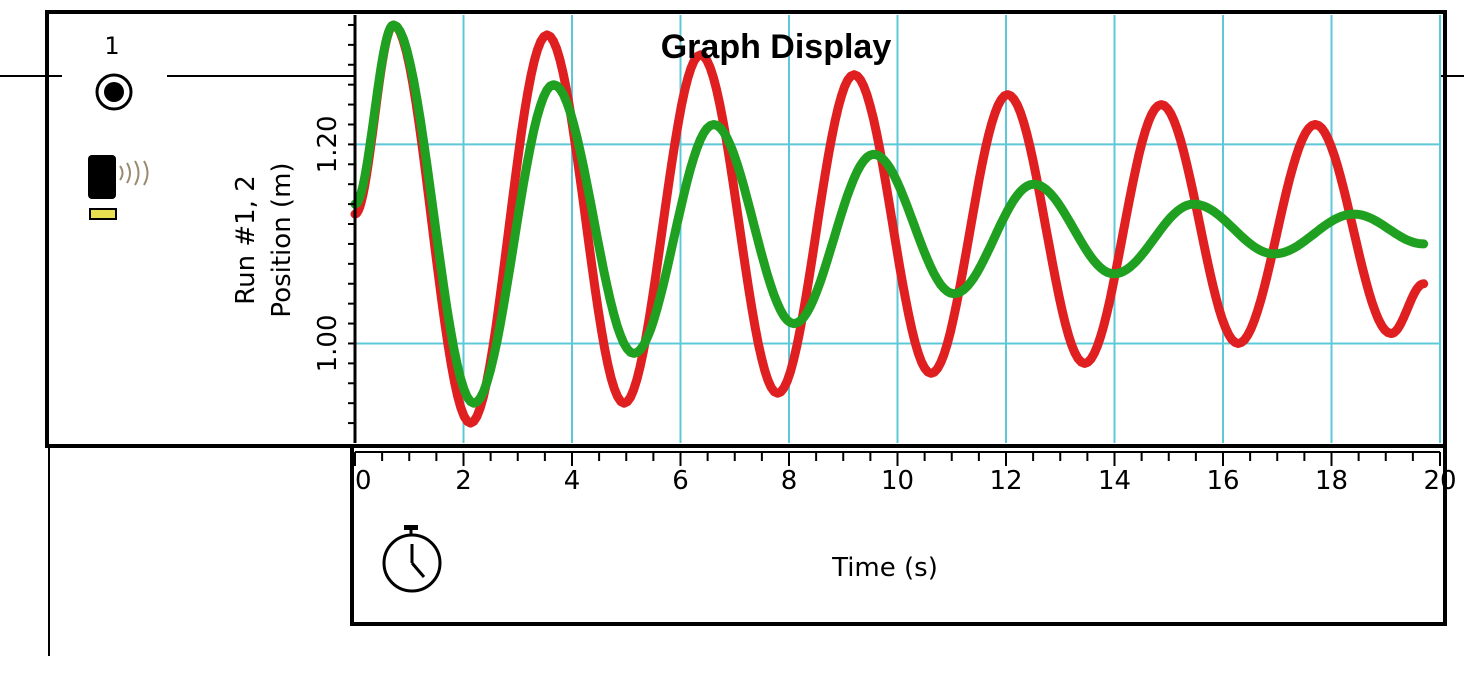  What do you see at coordinates (334, 224) in the screenshot?
I see `y-axis: 1.00 1.20` at bounding box center [334, 224].